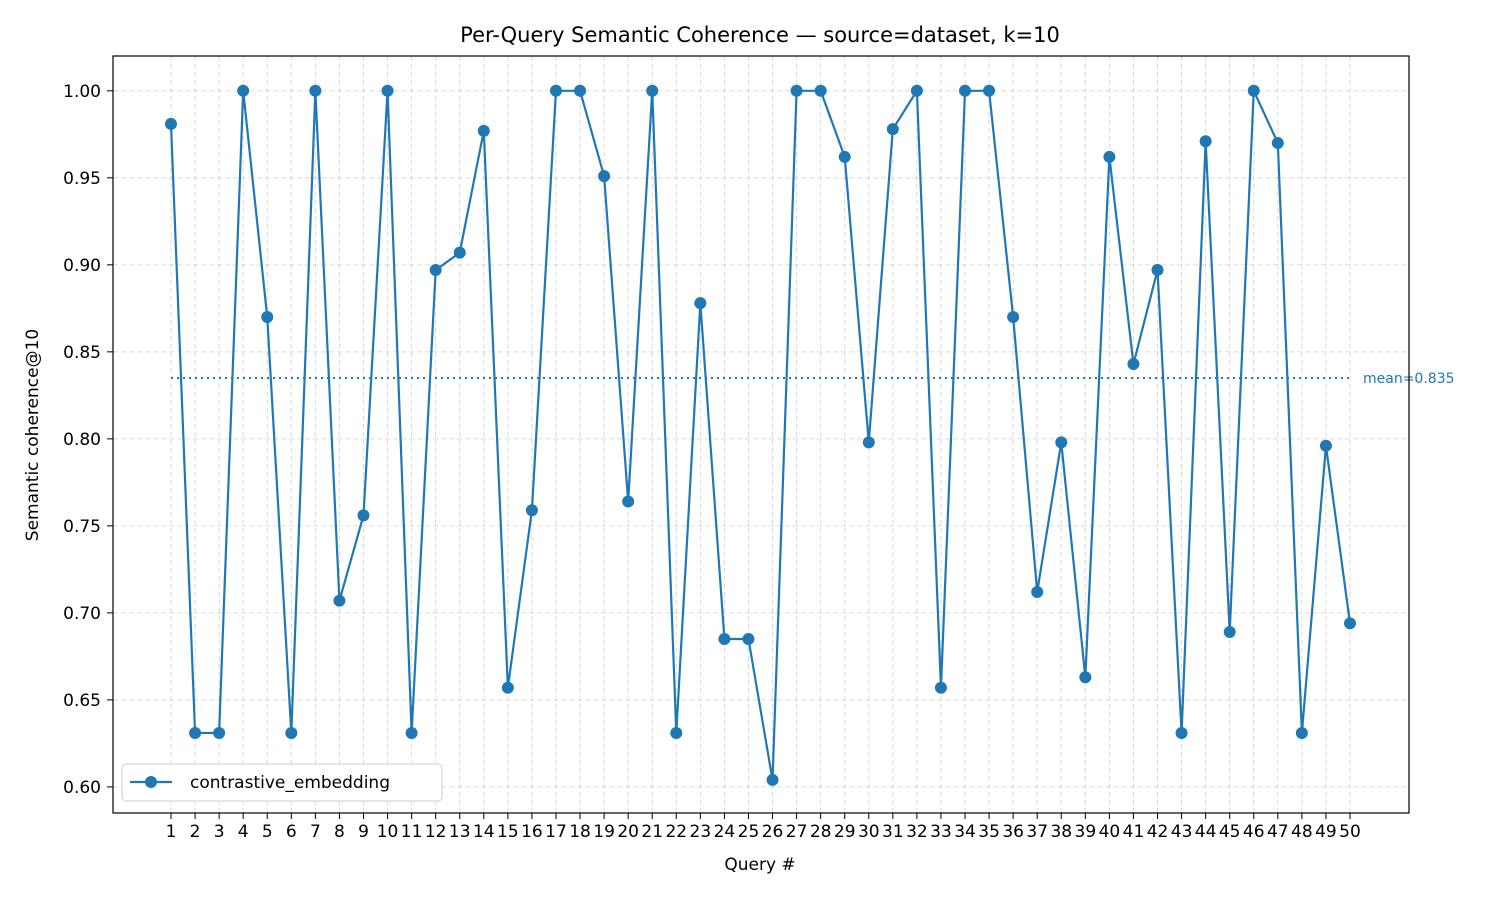  What do you see at coordinates (82, 527) in the screenshot?
I see `y-tick-label: 0.75` at bounding box center [82, 527].